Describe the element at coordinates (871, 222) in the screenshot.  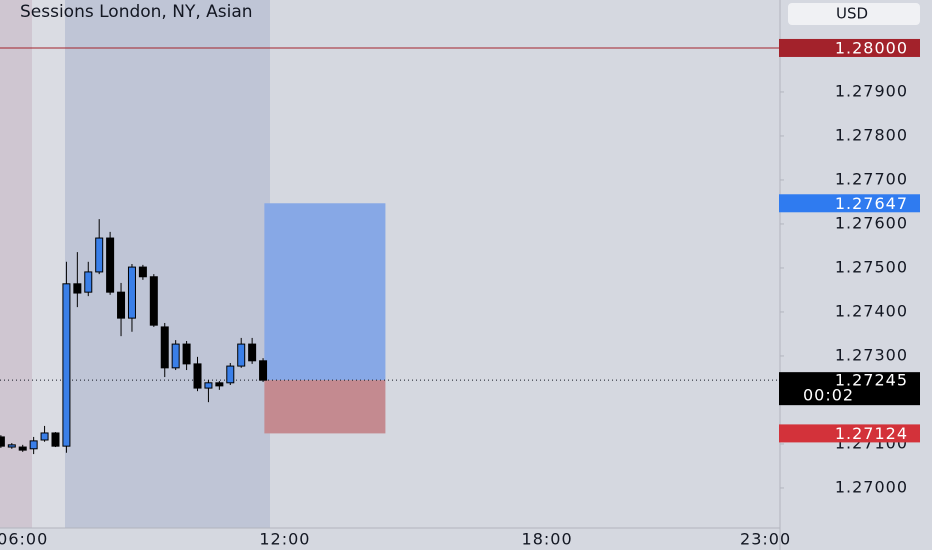
I see `y-tick-label: 1.27600` at that location.